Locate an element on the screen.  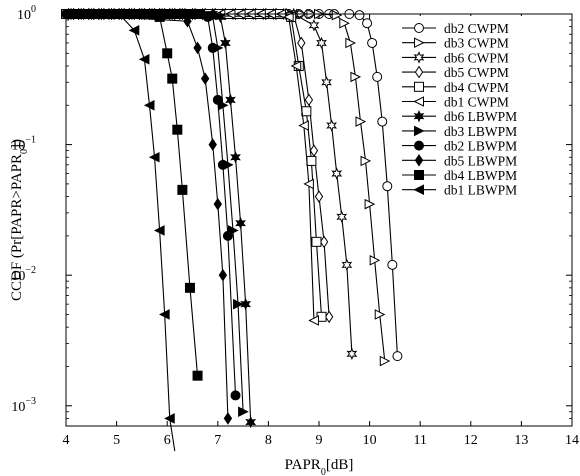
legend-entry: db1 CWPM is located at coordinates (455, 102).